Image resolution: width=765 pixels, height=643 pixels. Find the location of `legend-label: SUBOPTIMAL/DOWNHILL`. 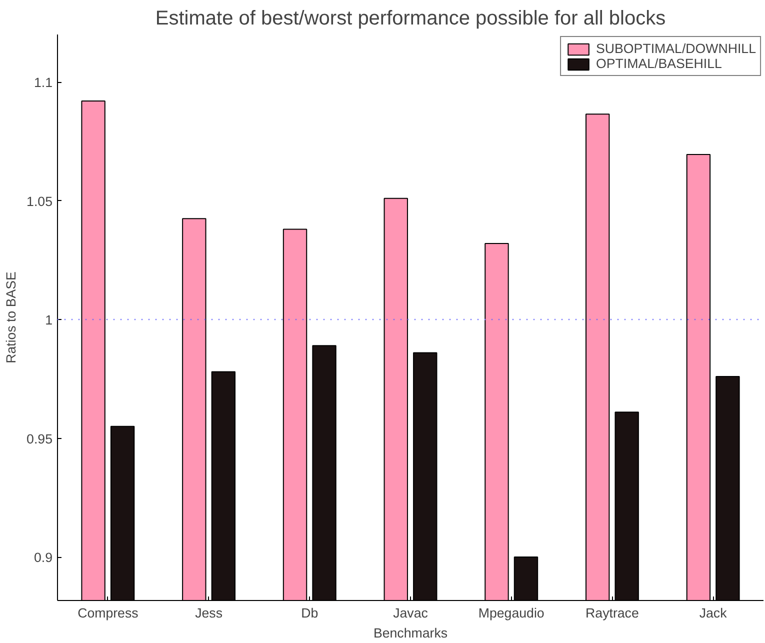

legend-label: SUBOPTIMAL/DOWNHILL is located at coordinates (676, 48).